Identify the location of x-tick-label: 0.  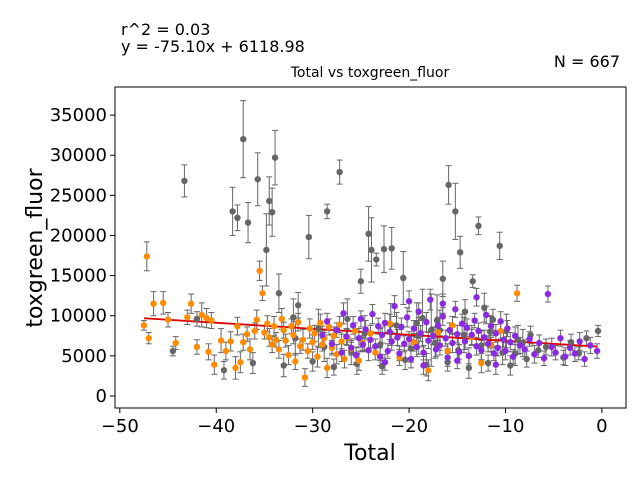
(601, 426).